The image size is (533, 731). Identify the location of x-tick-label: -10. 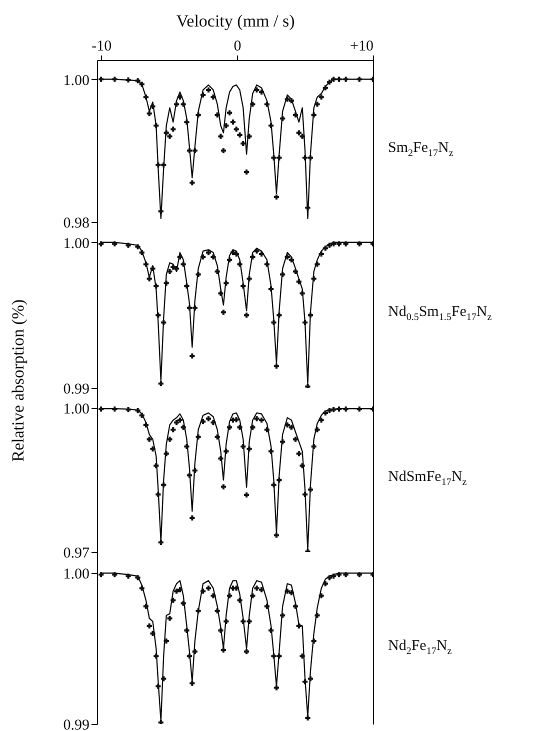
(102, 46).